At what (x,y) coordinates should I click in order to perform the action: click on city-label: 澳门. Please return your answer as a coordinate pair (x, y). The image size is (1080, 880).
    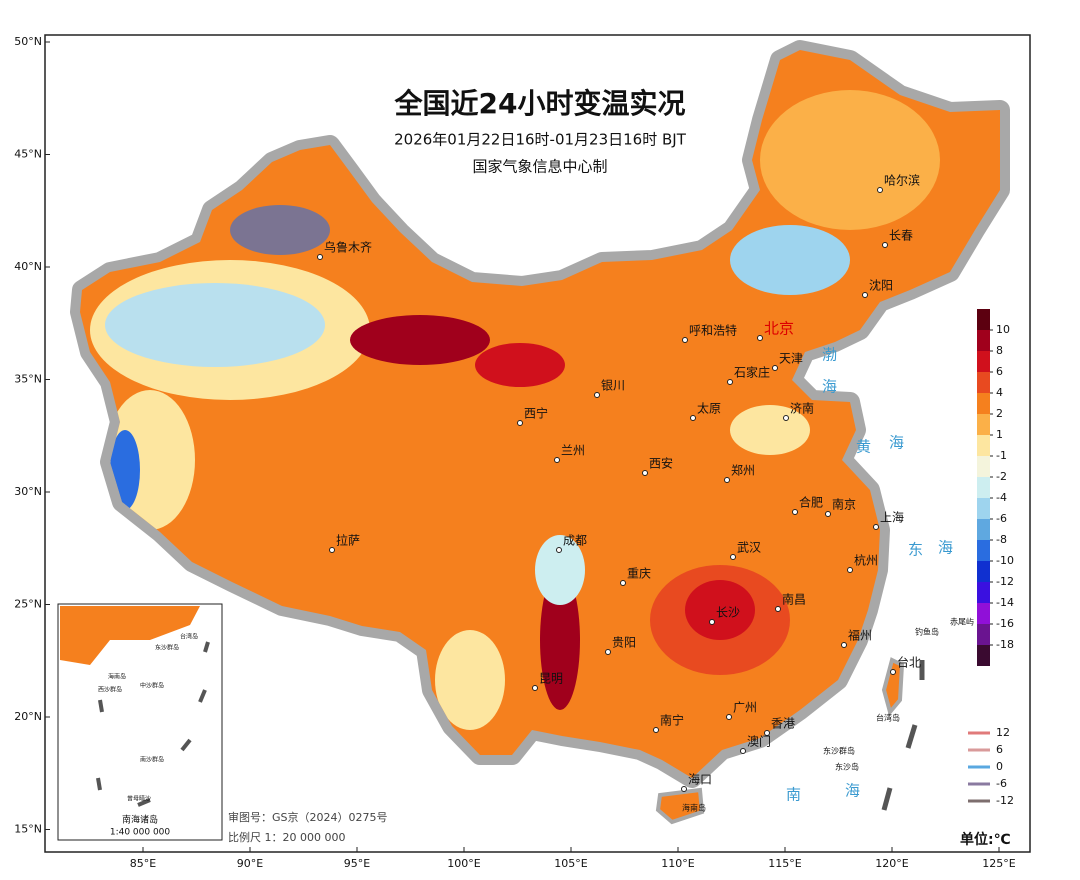
    Looking at the image, I should click on (759, 741).